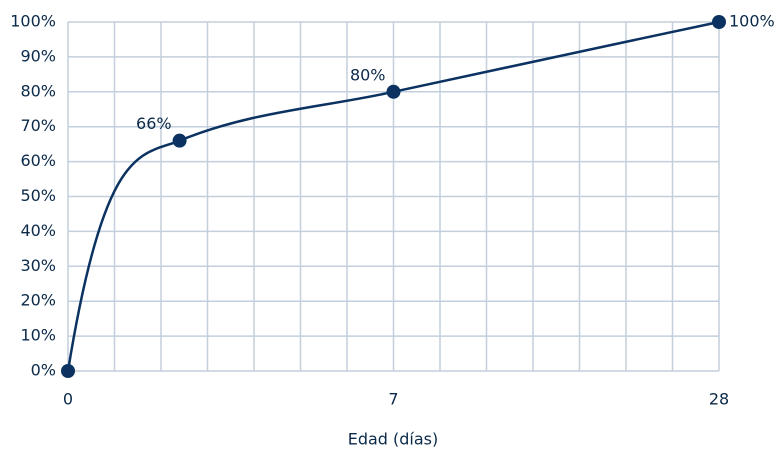 The width and height of the screenshot is (784, 451). What do you see at coordinates (43, 370) in the screenshot?
I see `y-tick-label: 0%` at bounding box center [43, 370].